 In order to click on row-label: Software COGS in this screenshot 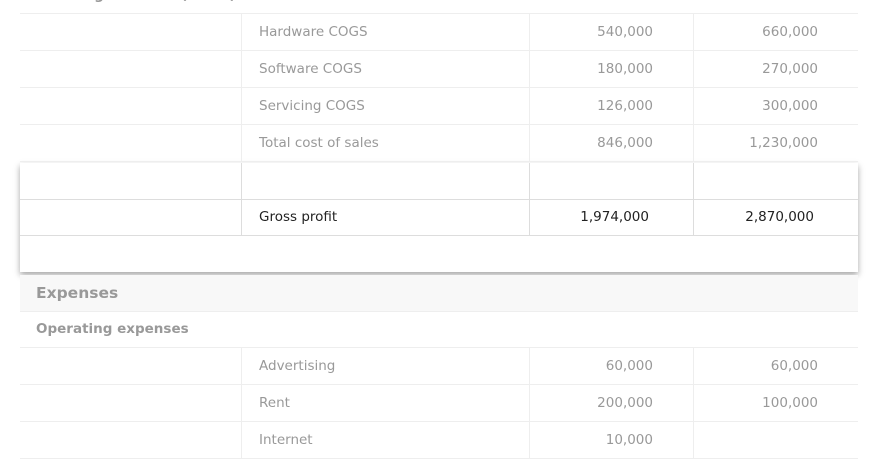, I will do `click(385, 69)`.